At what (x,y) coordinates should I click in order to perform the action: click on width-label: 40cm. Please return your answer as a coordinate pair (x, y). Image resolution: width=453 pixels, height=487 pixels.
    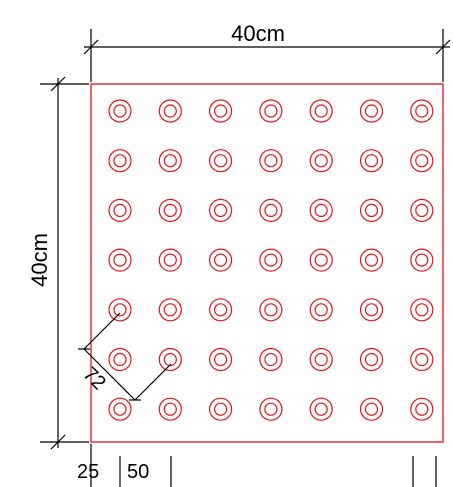
    Looking at the image, I should click on (258, 33).